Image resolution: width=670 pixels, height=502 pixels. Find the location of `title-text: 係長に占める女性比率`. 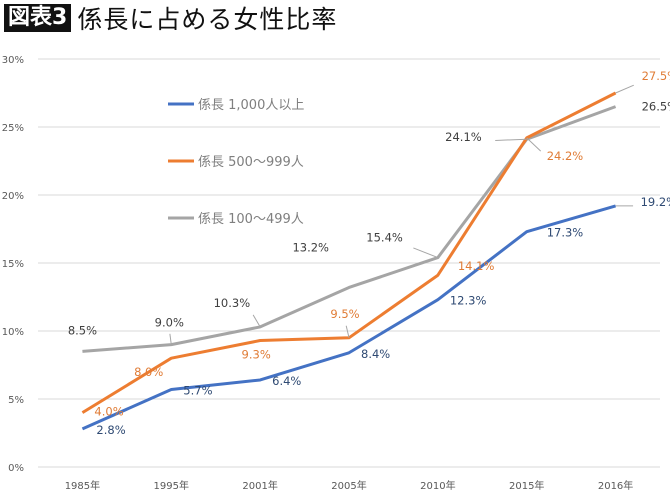

title-text: 係長に占める女性比率 is located at coordinates (207, 19).